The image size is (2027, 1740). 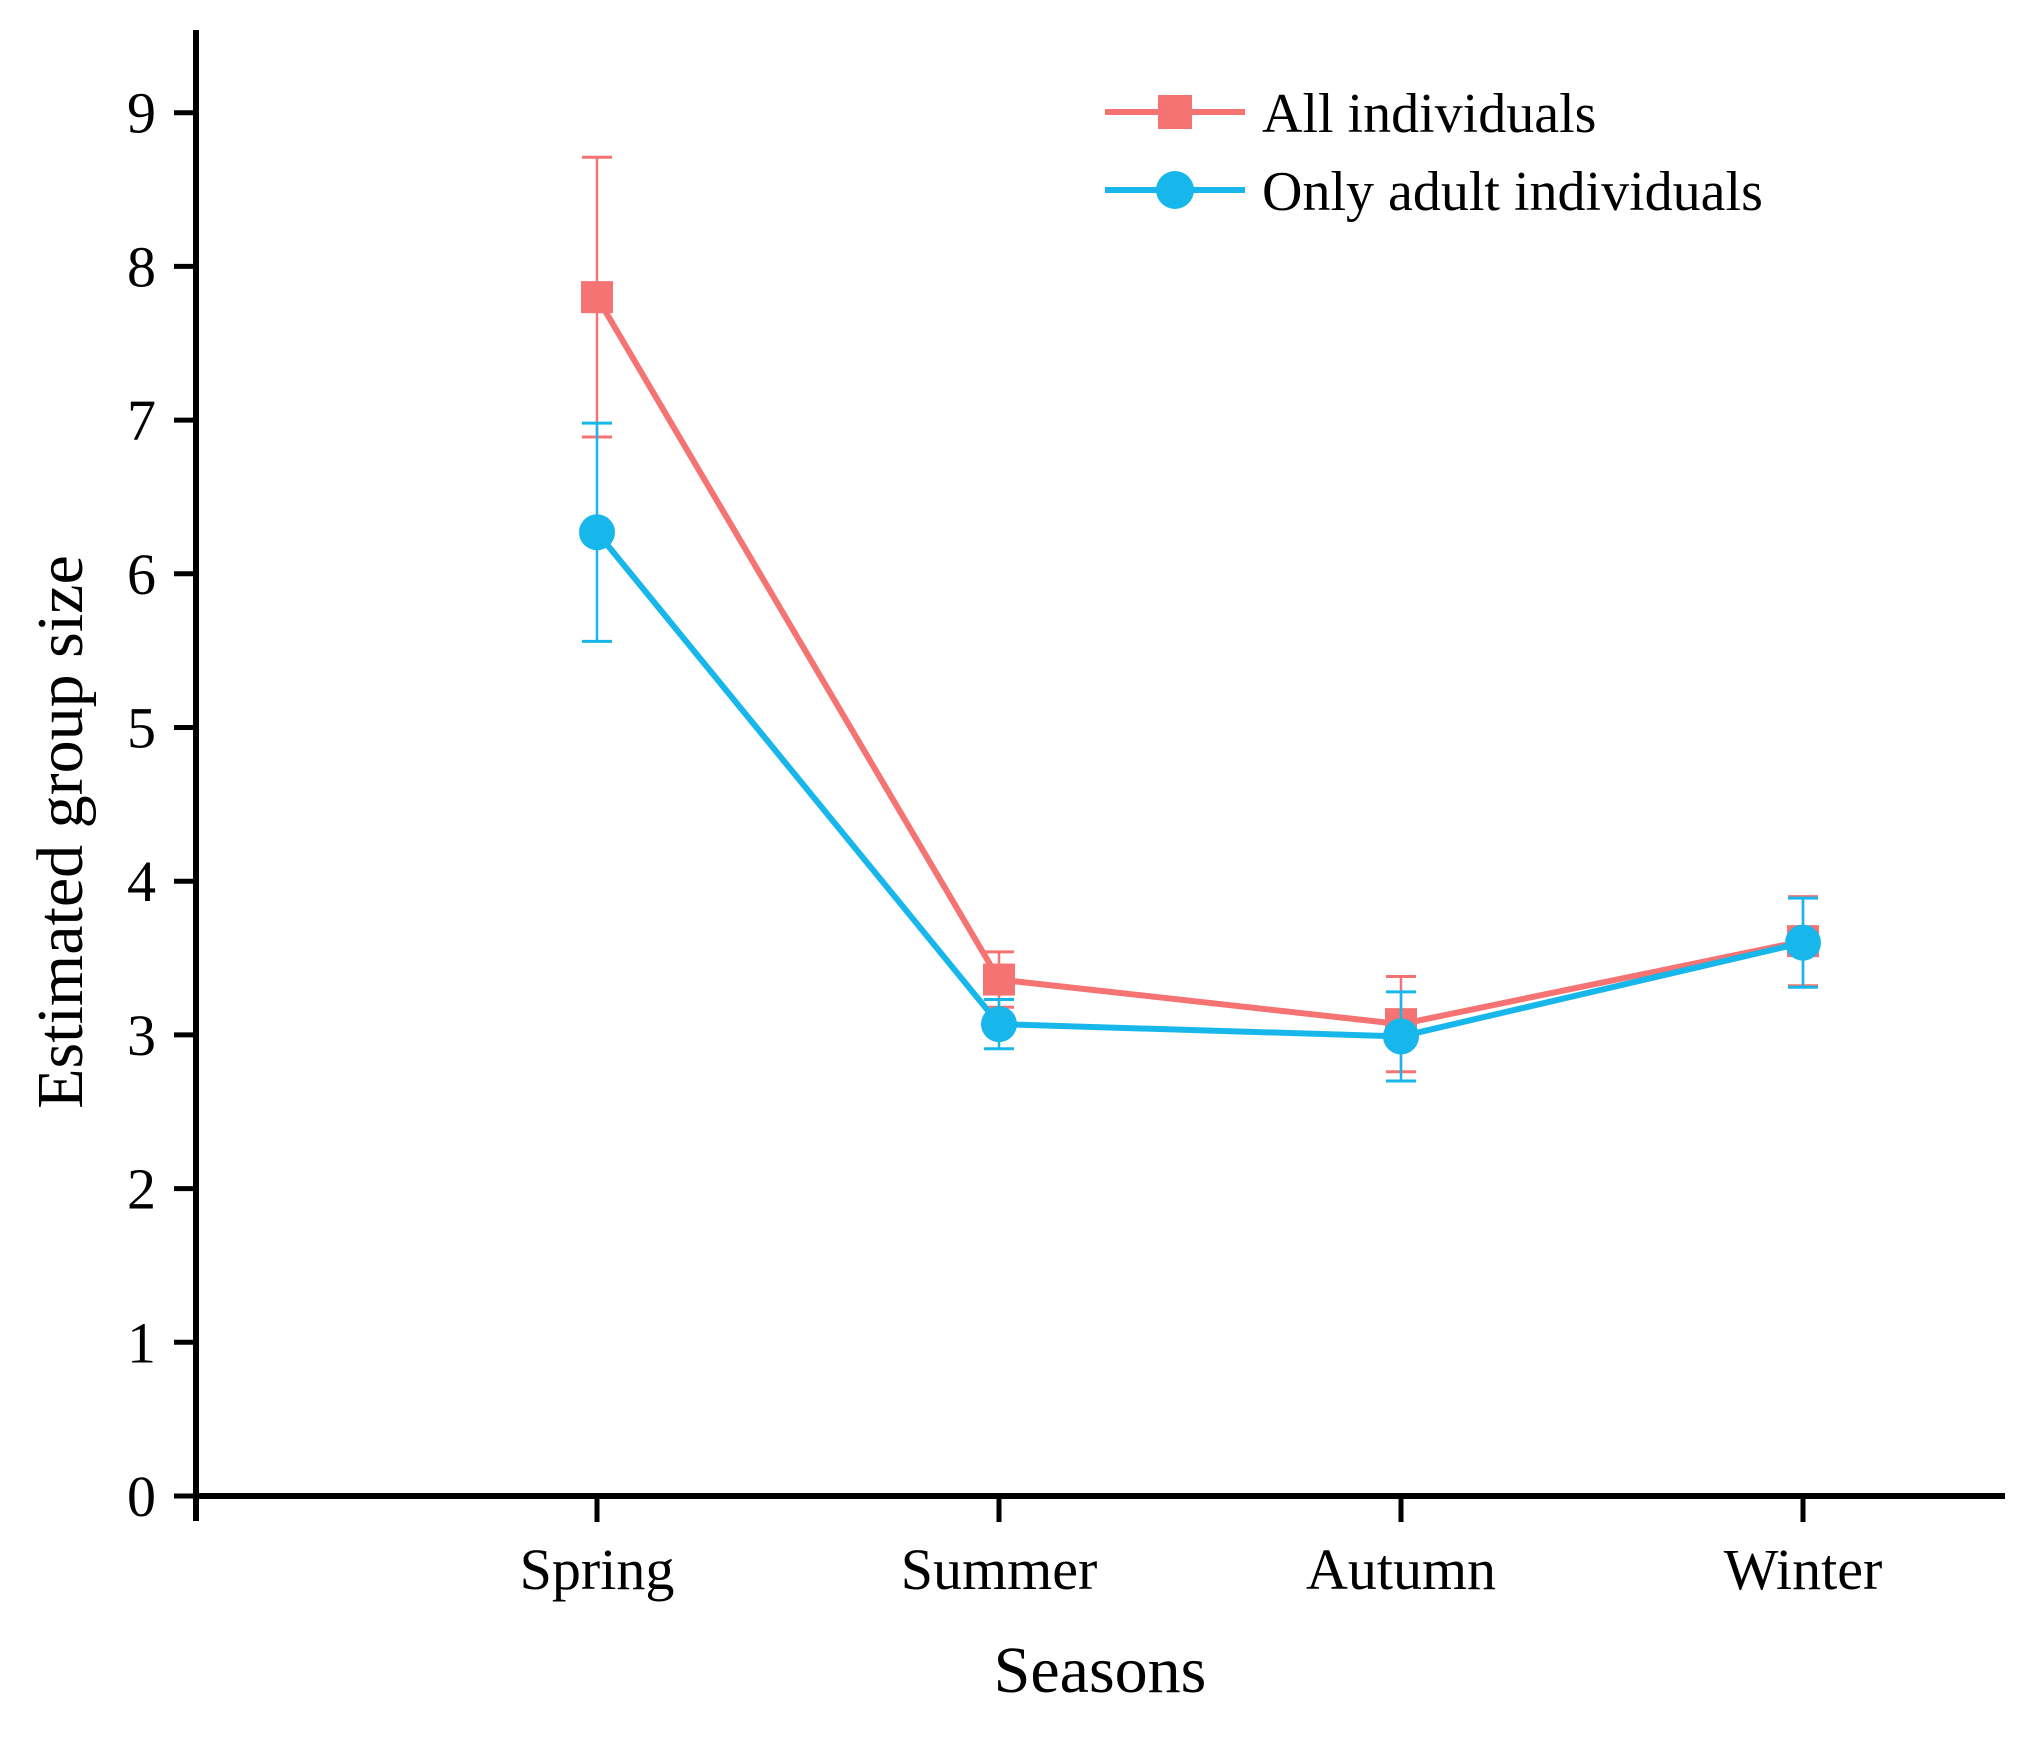 I want to click on legend-marker-only-adult-individuals, so click(x=1175, y=190).